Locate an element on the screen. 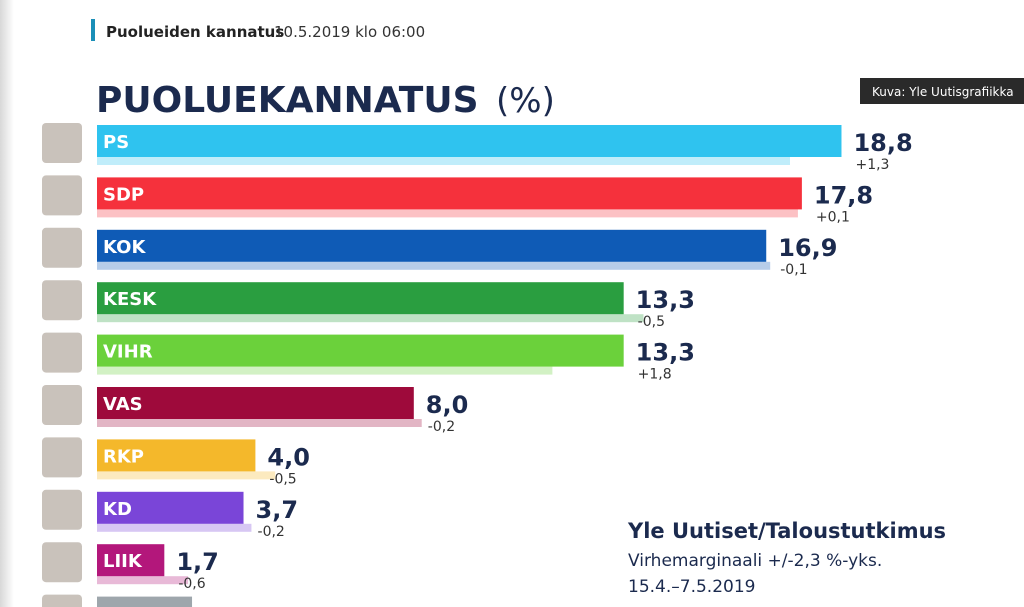 Image resolution: width=1024 pixels, height=607 pixels. credit: Kuva: Yle Uutisgrafiikka is located at coordinates (943, 92).